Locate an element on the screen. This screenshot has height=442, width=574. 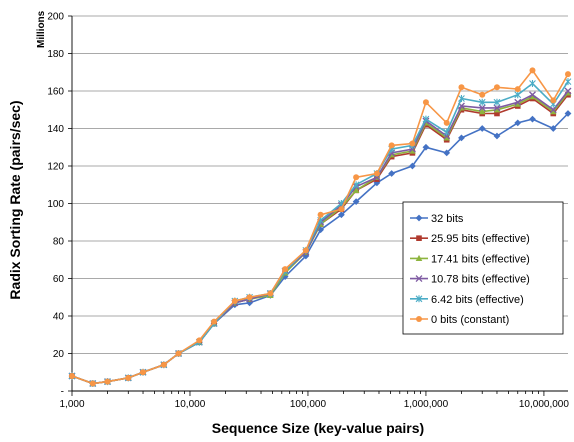
legend-box is located at coordinates (483, 268).